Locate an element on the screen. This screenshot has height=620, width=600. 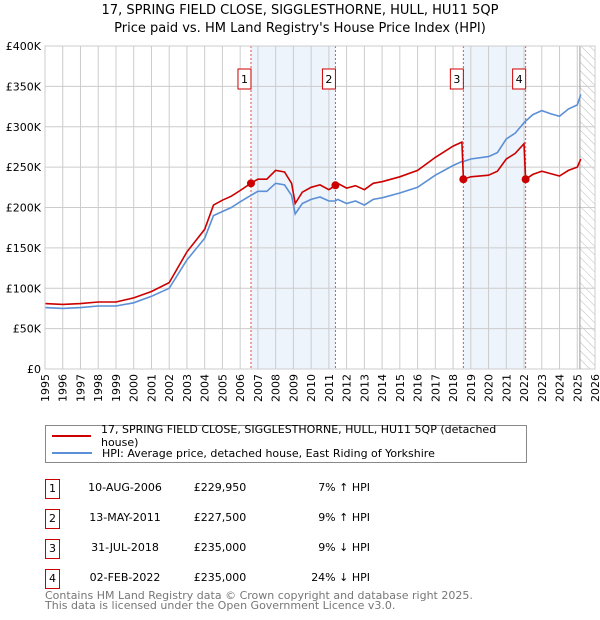
x-tick-label: 2022 is located at coordinates (524, 388).